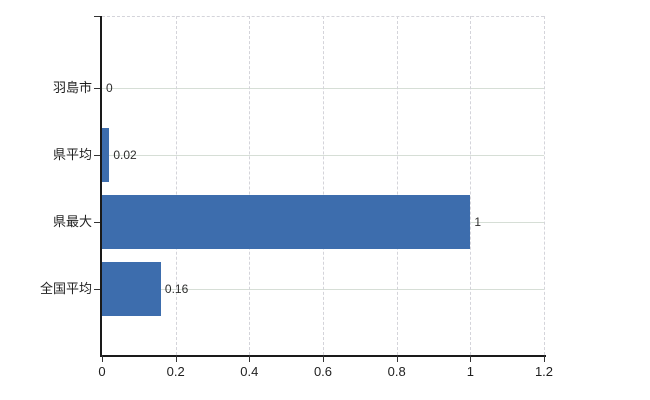  I want to click on x-tick-label: 1, so click(470, 371).